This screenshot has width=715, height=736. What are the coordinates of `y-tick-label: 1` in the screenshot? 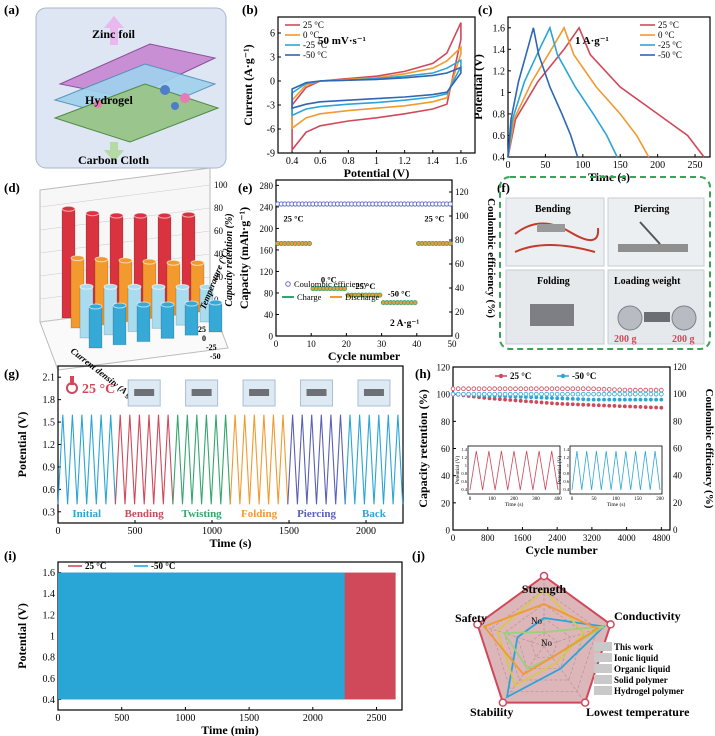 It's located at (502, 93).